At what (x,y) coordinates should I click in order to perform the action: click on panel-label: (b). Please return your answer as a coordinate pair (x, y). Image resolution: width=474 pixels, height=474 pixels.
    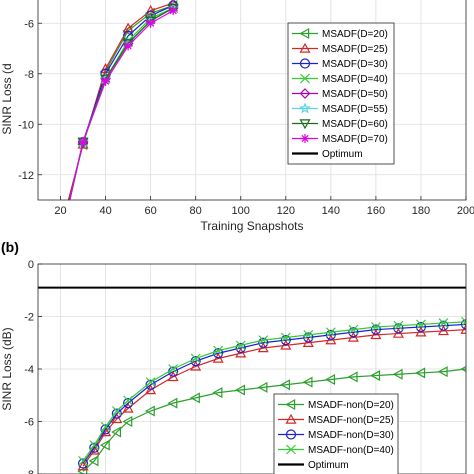
    Looking at the image, I should click on (10, 247).